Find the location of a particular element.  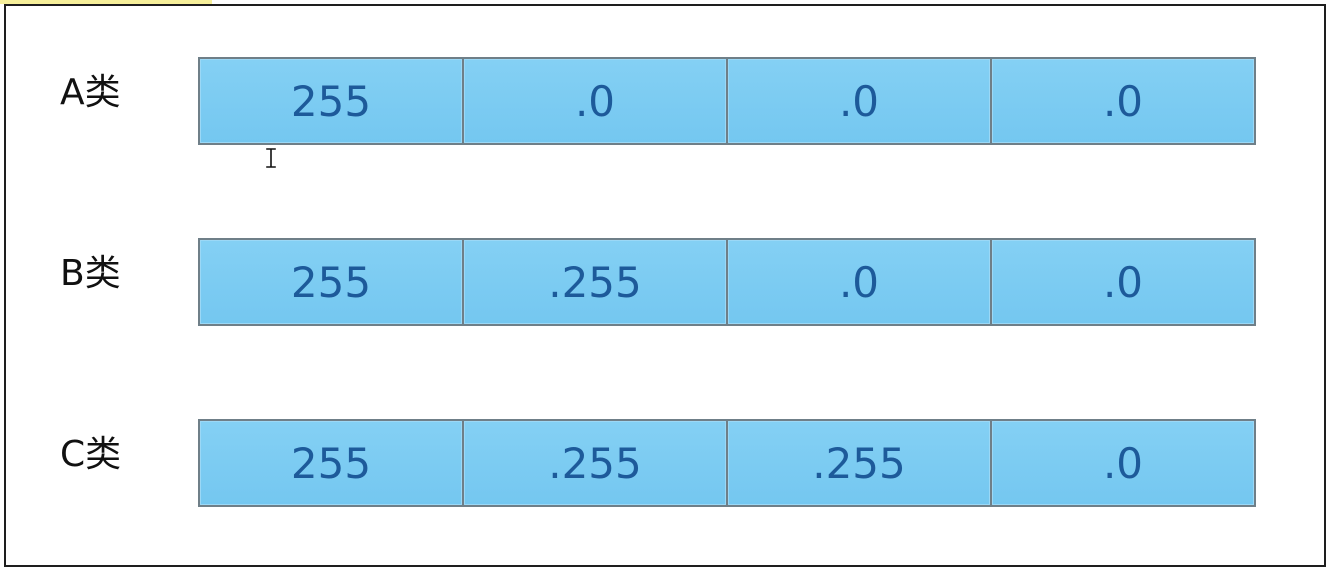

class-b-label: B类 is located at coordinates (90, 273).